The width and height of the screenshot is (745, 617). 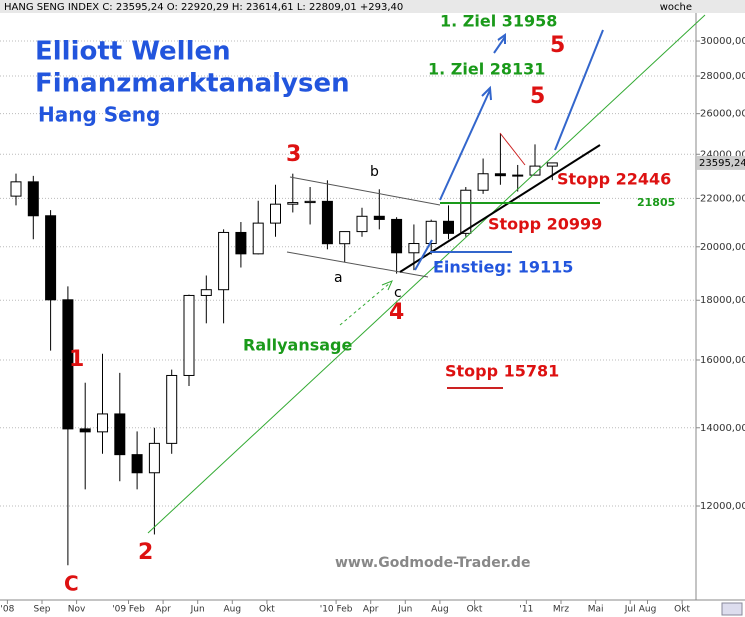 I want to click on wave-label: C, so click(x=71, y=584).